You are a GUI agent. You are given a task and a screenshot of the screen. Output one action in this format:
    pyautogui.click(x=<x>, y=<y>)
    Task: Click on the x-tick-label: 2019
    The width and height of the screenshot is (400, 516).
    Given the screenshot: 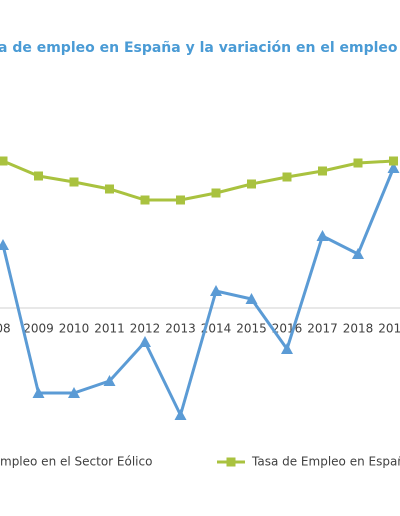 What is the action you would take?
    pyautogui.click(x=389, y=329)
    